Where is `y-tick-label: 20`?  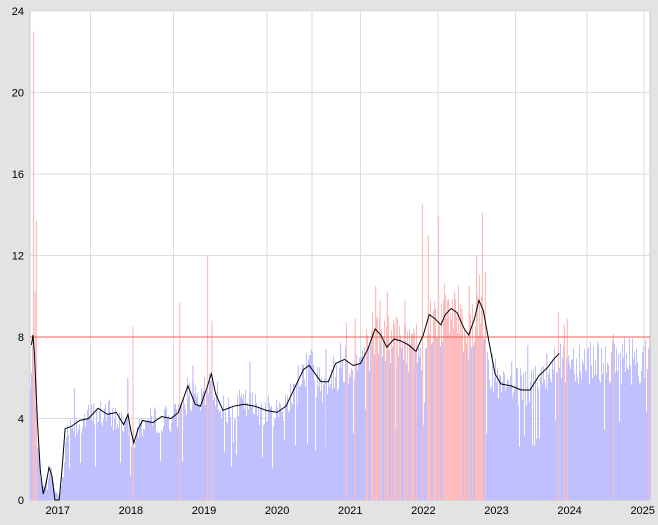
y-tick-label: 20 is located at coordinates (18, 94).